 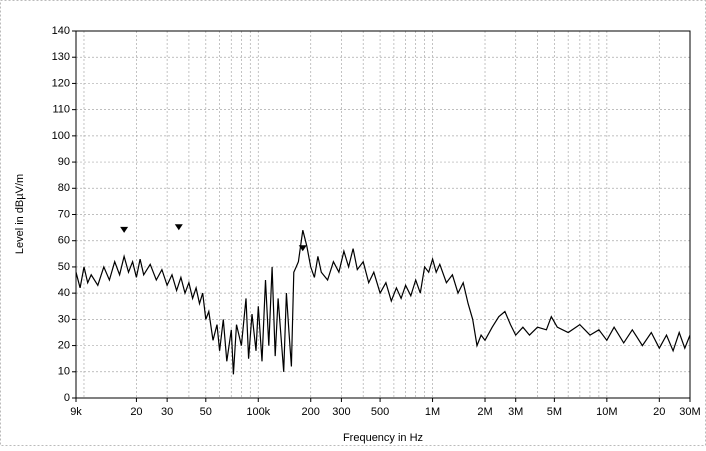 I want to click on x-tick-label: 100k, so click(x=258, y=412).